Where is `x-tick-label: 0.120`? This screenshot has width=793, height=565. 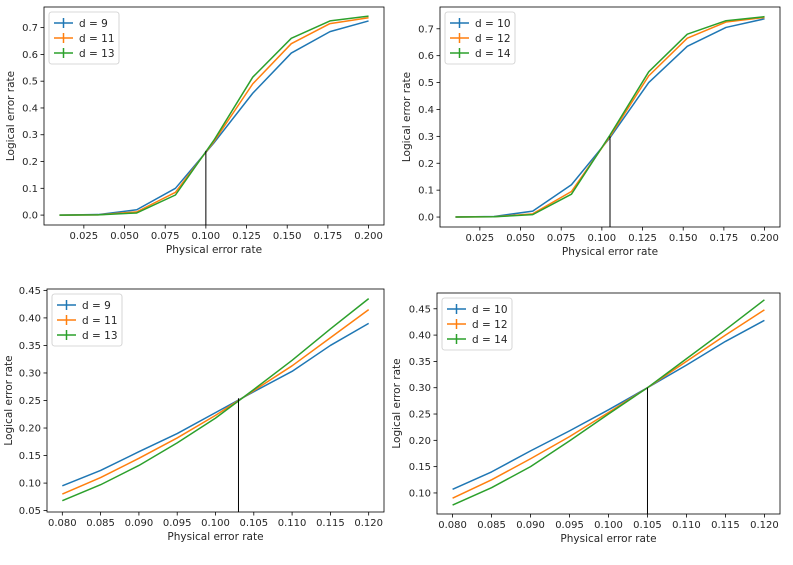
x-tick-label: 0.120 is located at coordinates (764, 525).